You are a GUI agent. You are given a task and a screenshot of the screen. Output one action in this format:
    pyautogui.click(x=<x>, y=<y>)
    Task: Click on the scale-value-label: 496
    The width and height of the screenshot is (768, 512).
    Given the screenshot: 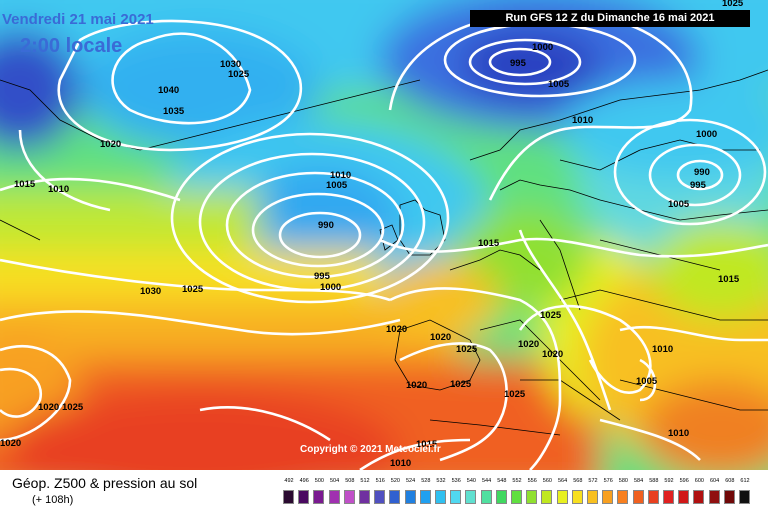 What is the action you would take?
    pyautogui.click(x=304, y=481)
    